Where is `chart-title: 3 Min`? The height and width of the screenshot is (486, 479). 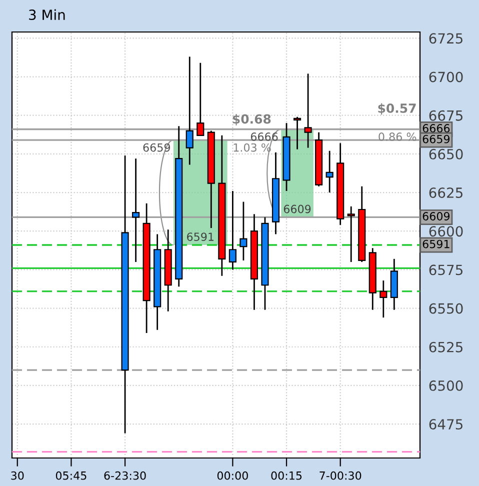 chart-title: 3 Min is located at coordinates (47, 14).